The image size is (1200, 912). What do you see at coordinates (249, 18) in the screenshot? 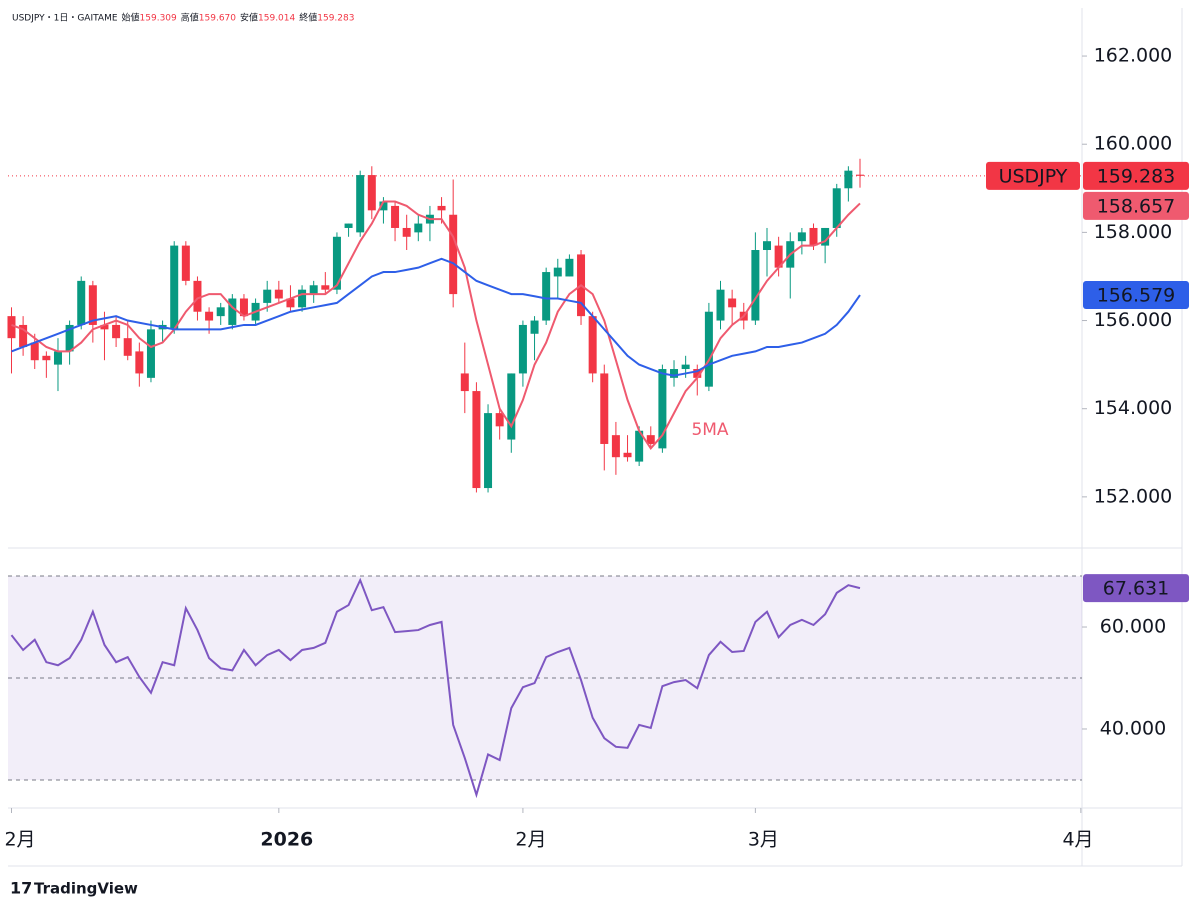
I see `header-ohlc-name: 安値` at bounding box center [249, 18].